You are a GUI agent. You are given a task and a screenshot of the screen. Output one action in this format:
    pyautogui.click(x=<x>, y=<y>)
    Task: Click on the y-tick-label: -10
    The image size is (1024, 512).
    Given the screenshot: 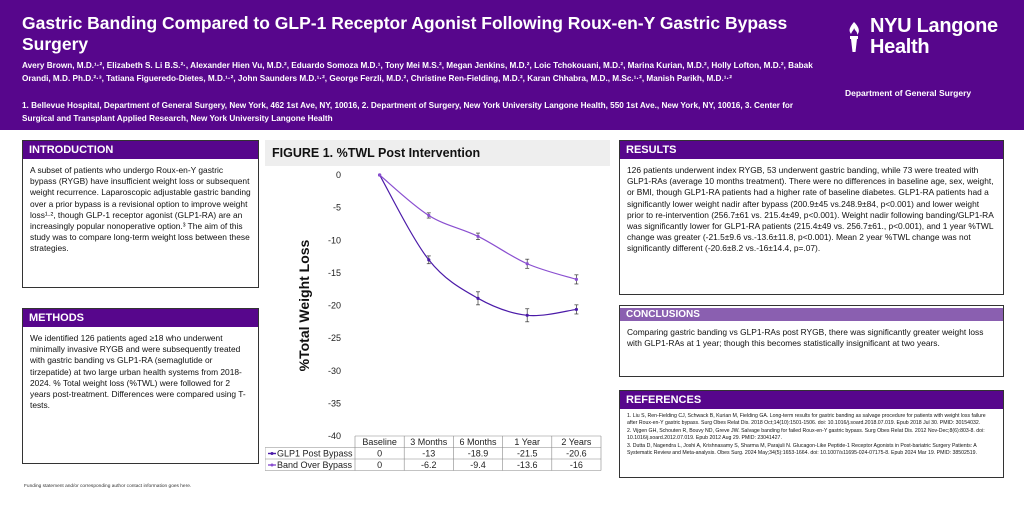 What is the action you would take?
    pyautogui.click(x=334, y=240)
    